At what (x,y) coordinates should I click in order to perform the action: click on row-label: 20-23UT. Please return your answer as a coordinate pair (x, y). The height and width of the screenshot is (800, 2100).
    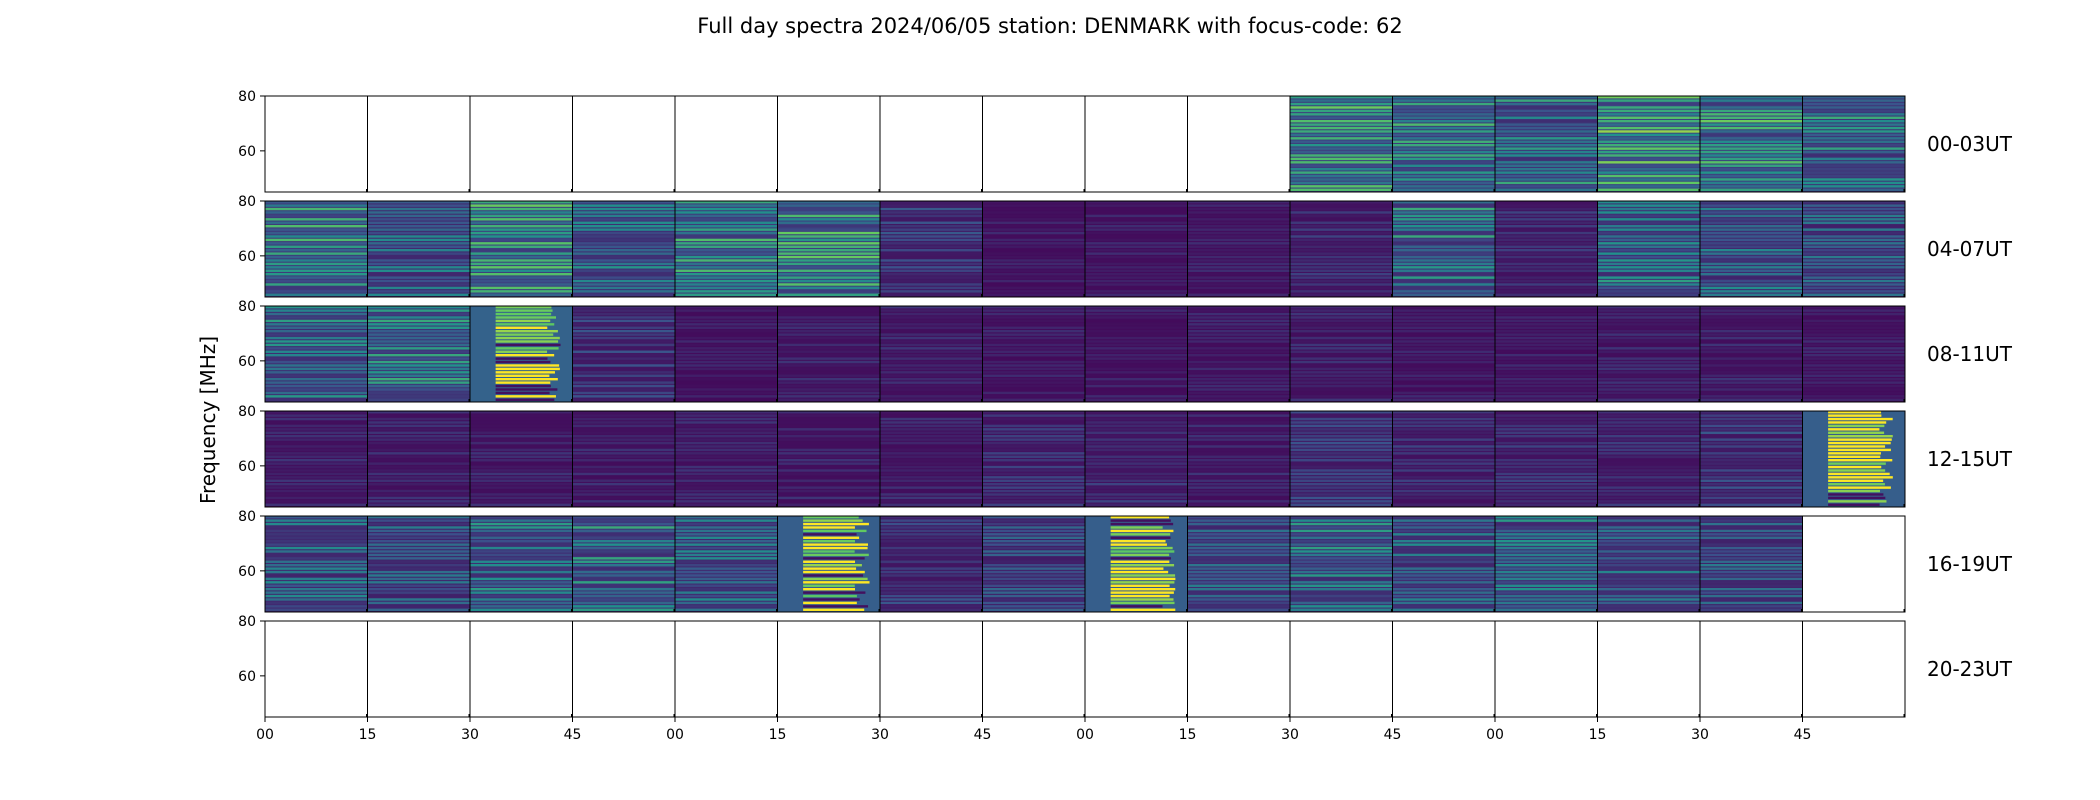
    Looking at the image, I should click on (1970, 669).